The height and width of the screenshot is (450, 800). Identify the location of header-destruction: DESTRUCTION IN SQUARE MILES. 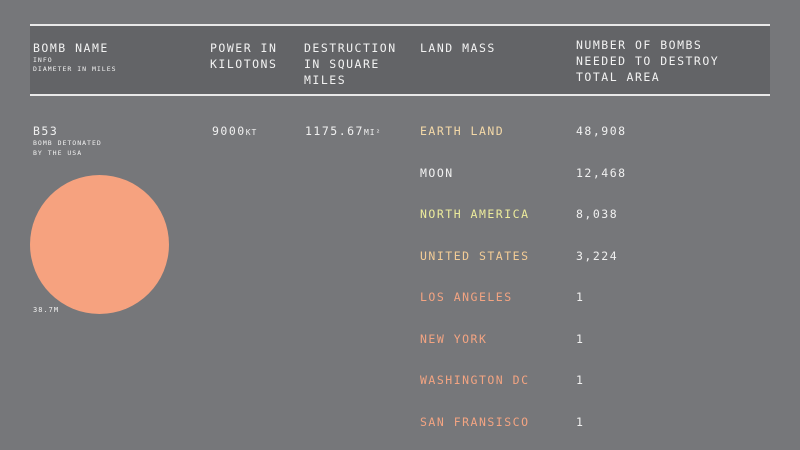
(350, 64).